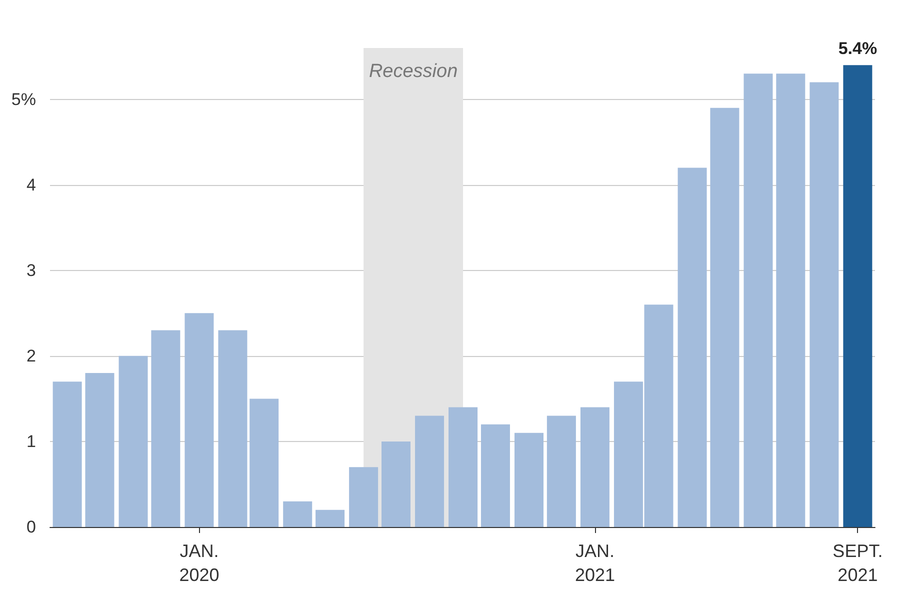 This screenshot has height=603, width=913. Describe the element at coordinates (858, 48) in the screenshot. I see `annotation: 5.4%` at that location.